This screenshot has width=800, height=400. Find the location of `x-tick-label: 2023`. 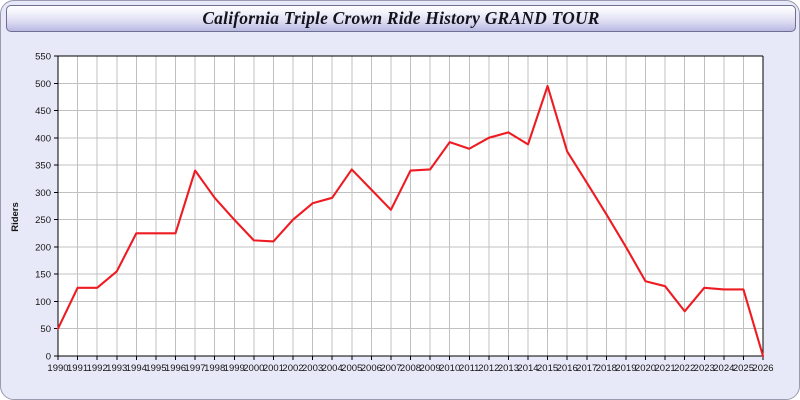

x-tick-label: 2023 is located at coordinates (704, 368).